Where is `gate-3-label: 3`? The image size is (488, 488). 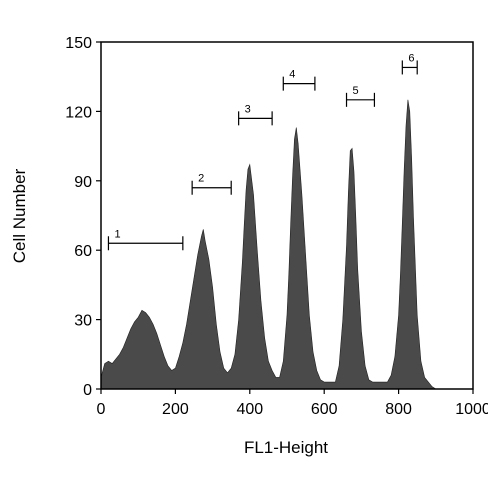
gate-3-label: 3 is located at coordinates (248, 109).